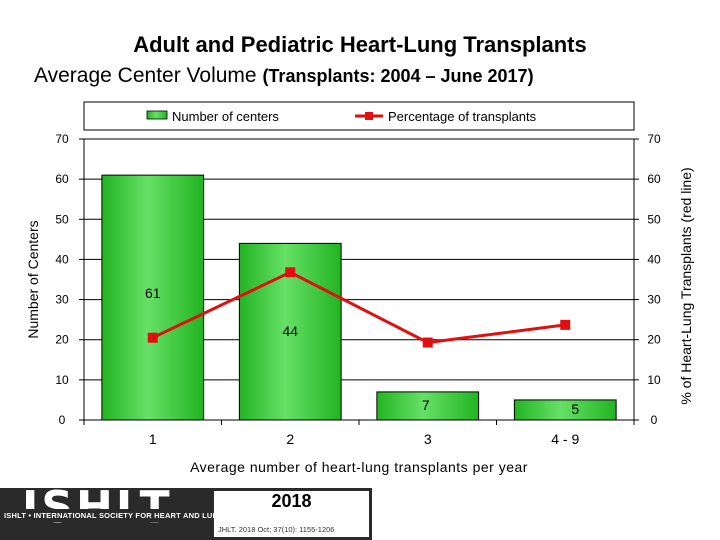 This screenshot has height=540, width=720. I want to click on logo-year: 2018, so click(291, 501).